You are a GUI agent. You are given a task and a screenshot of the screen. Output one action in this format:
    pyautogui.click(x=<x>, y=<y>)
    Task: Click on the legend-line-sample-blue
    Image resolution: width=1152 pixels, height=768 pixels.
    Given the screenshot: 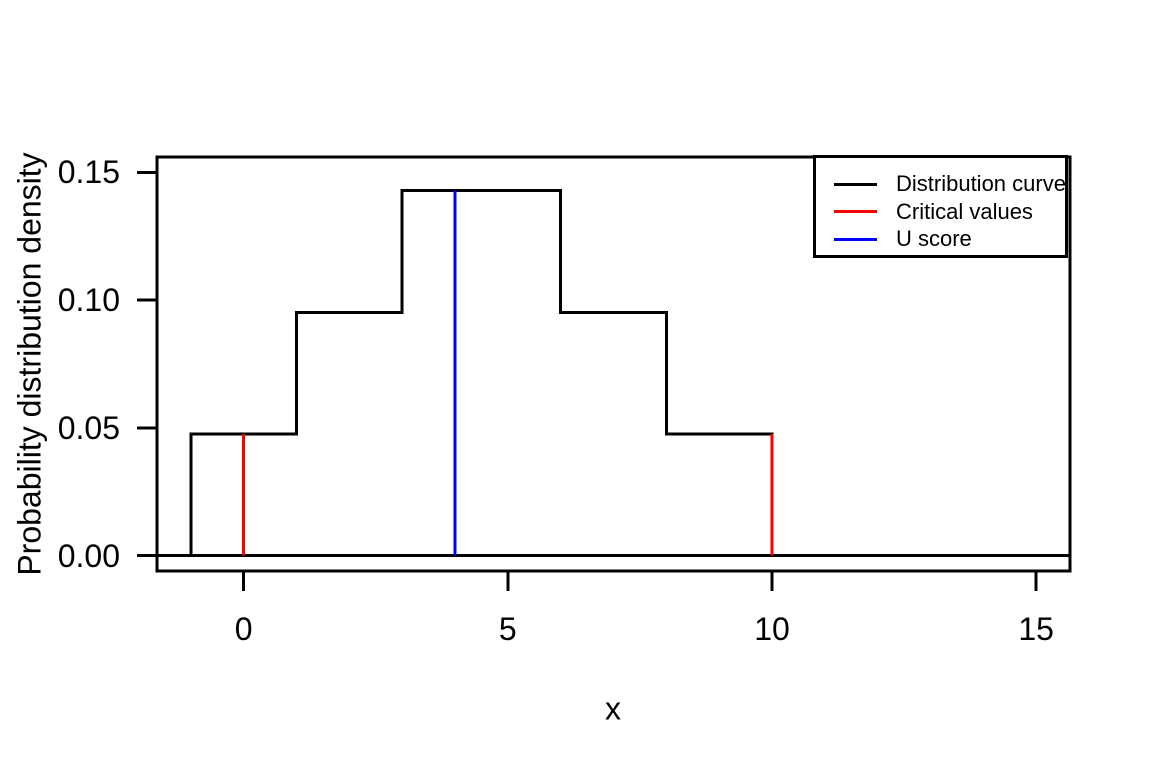 What is the action you would take?
    pyautogui.click(x=855, y=239)
    